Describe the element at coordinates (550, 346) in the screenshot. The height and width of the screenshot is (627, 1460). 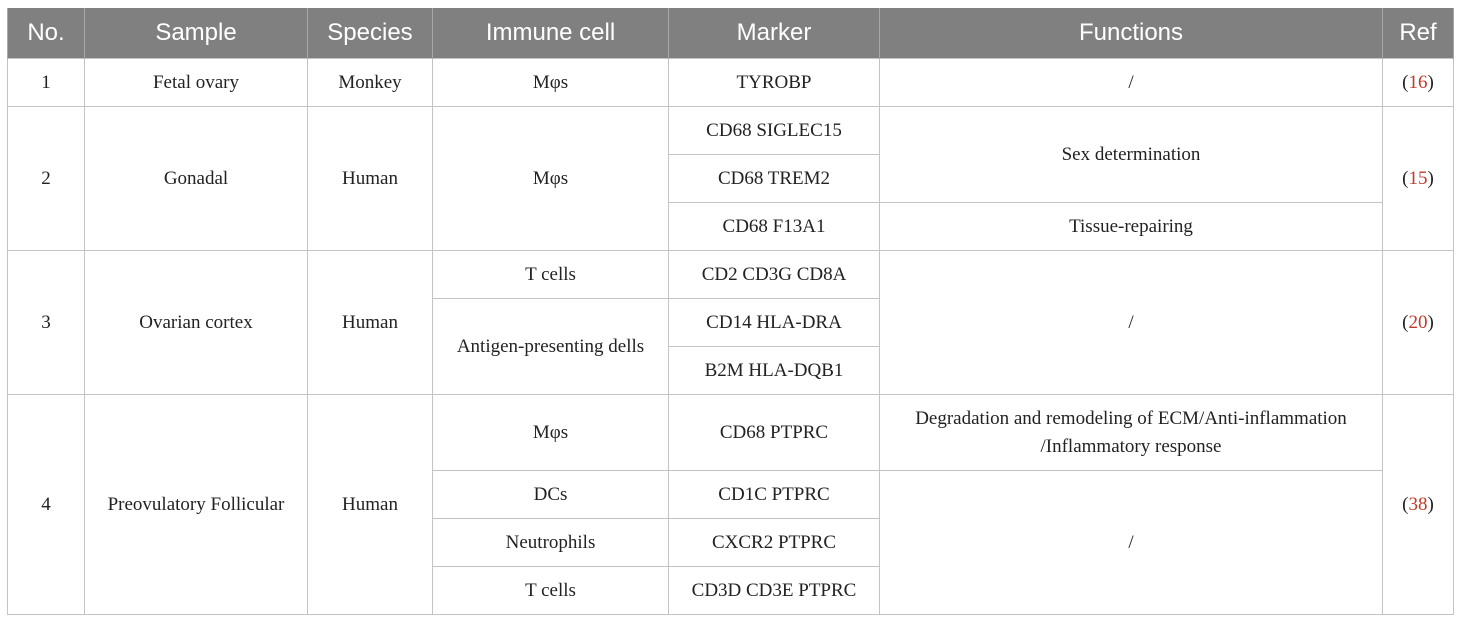
I see `immune-cell-cell: Antigen-presenting dells` at that location.